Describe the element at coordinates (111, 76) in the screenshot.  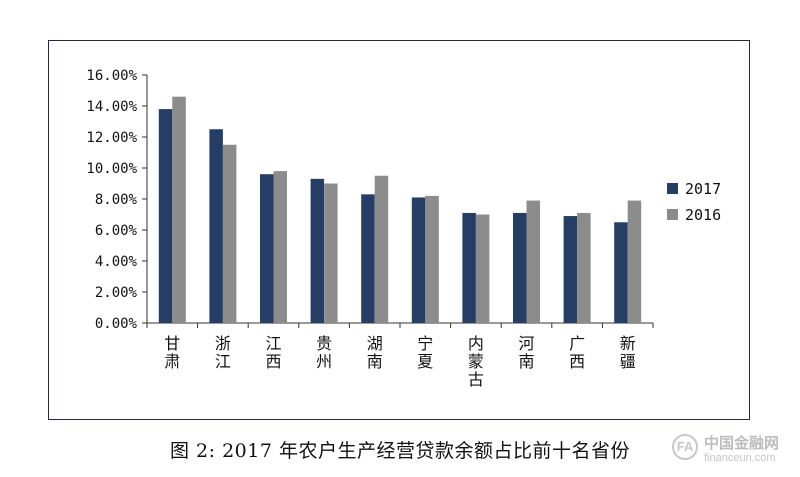
I see `y-tick-label: 16.00%` at that location.